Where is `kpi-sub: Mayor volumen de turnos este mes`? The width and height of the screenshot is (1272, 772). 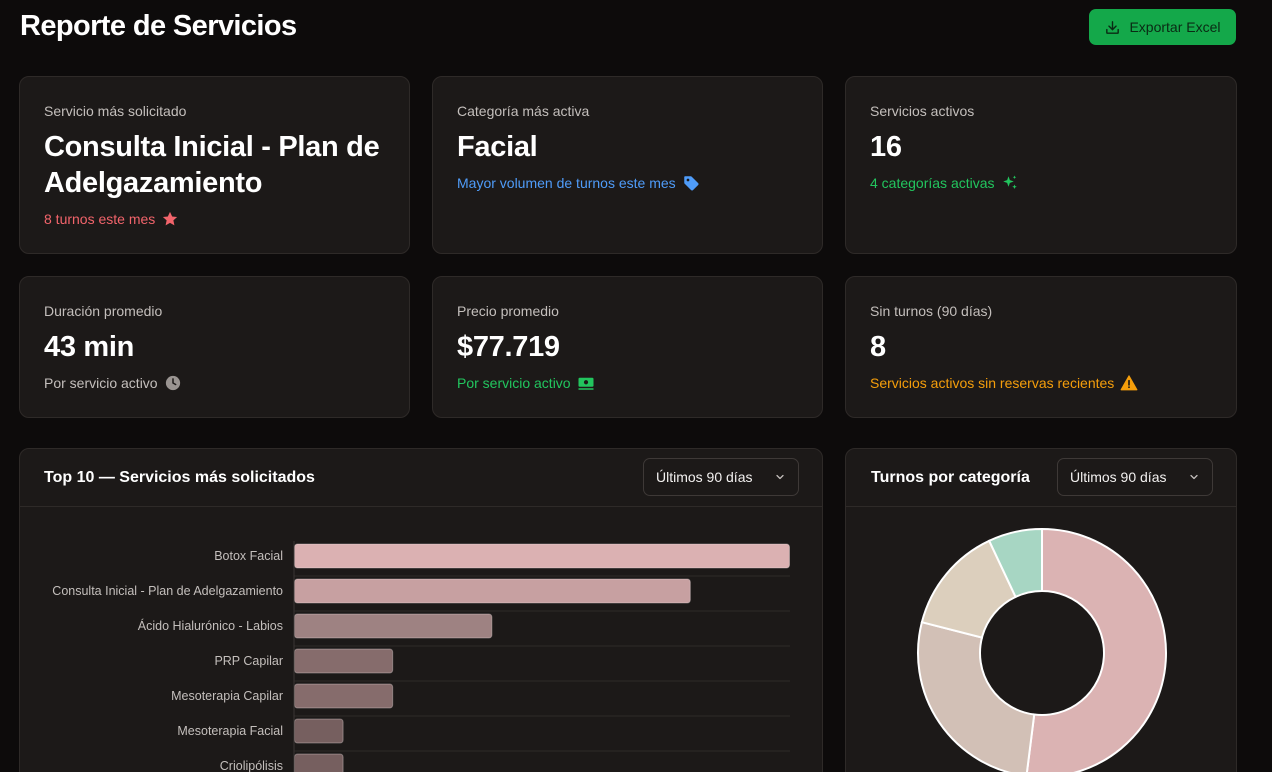
kpi-sub: Mayor volumen de turnos este mes is located at coordinates (578, 183).